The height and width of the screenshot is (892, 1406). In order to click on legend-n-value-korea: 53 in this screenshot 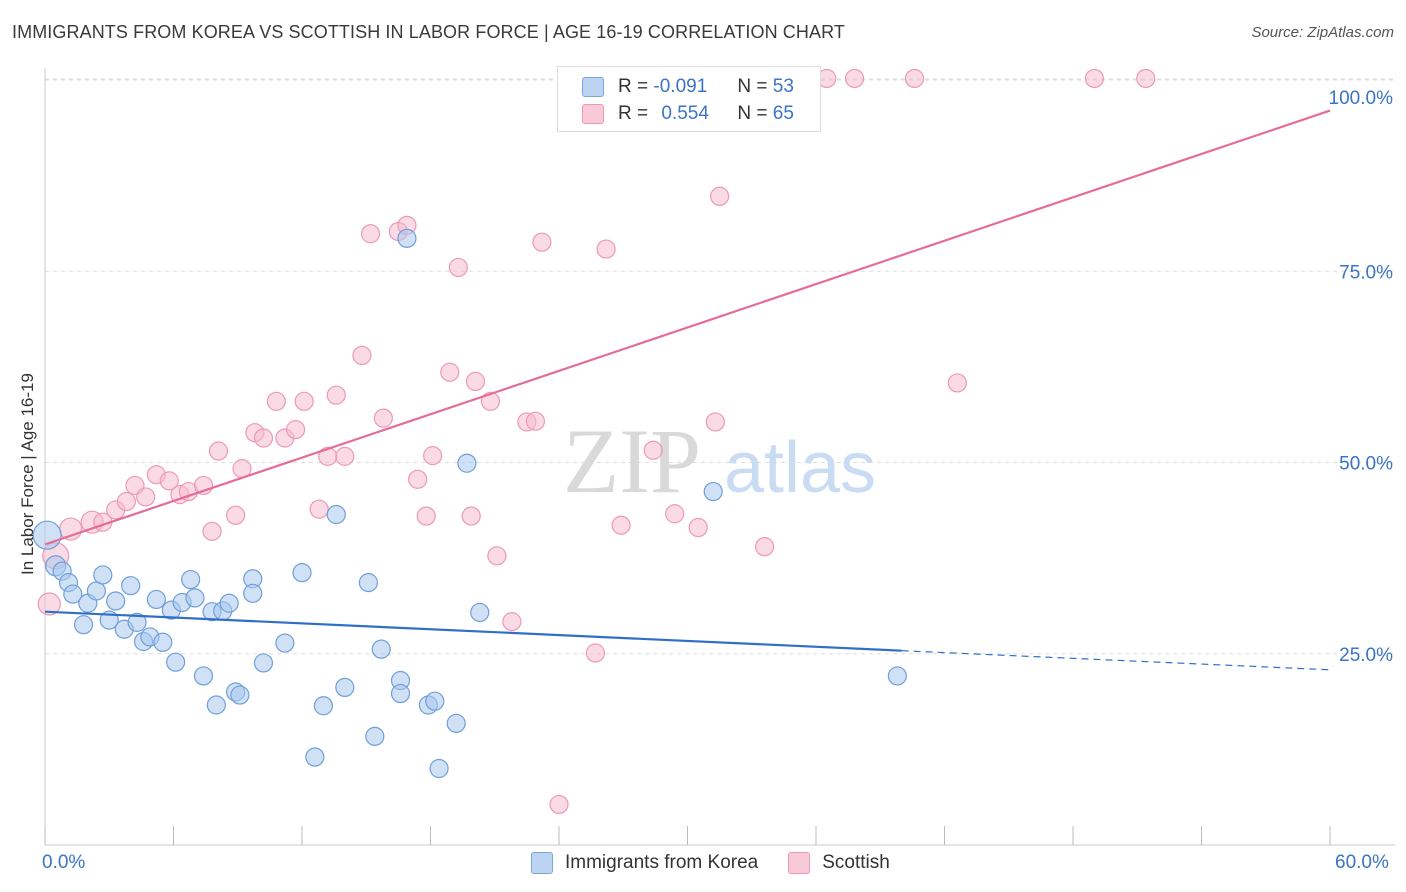, I will do `click(783, 86)`.